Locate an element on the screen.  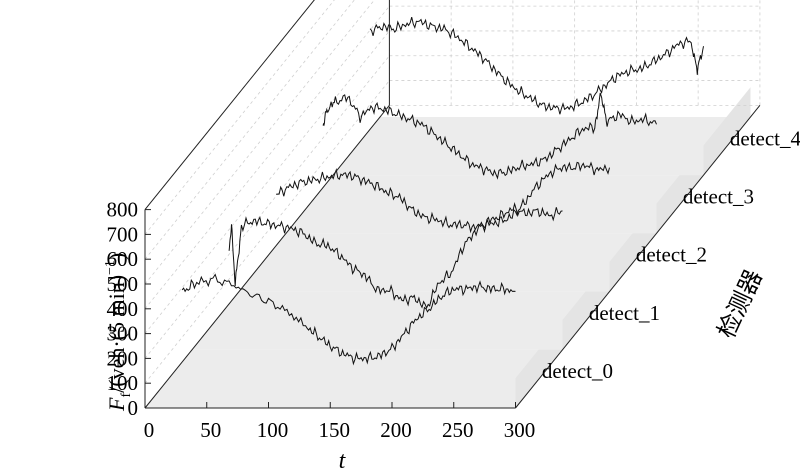
x-tick-label: 250 is located at coordinates (458, 430).